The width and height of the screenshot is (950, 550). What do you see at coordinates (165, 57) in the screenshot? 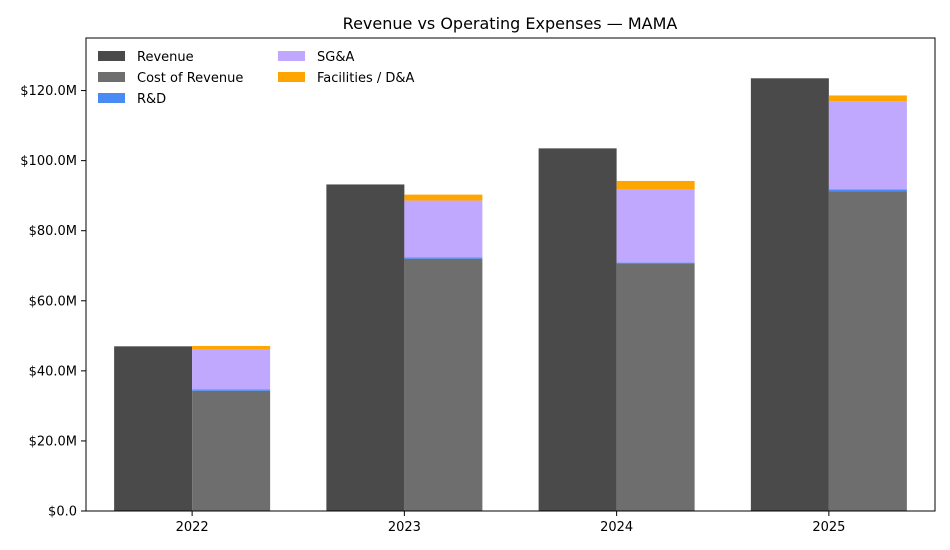
I see `legend-label-0: Revenue` at bounding box center [165, 57].